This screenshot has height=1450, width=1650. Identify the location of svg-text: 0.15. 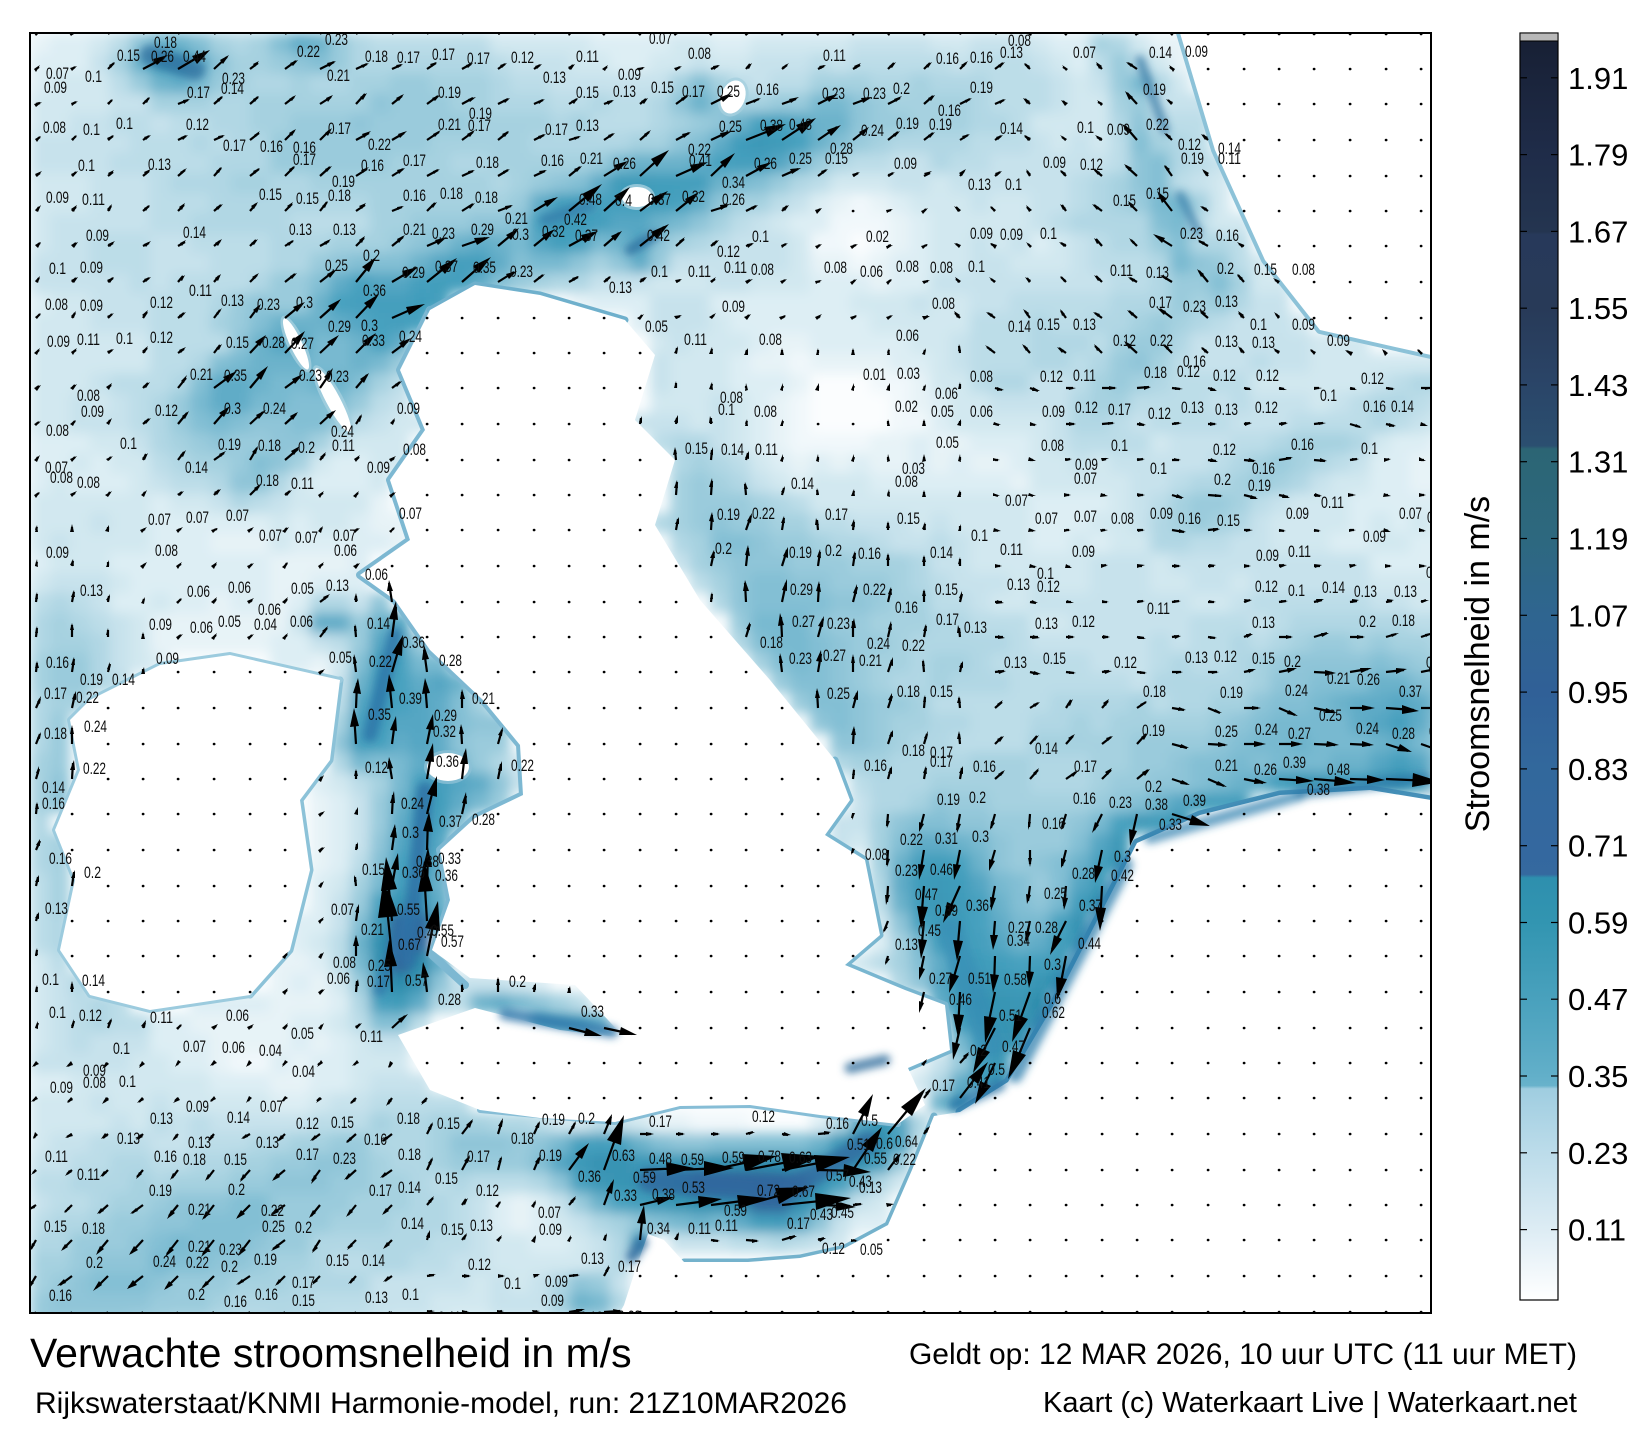
(946, 590).